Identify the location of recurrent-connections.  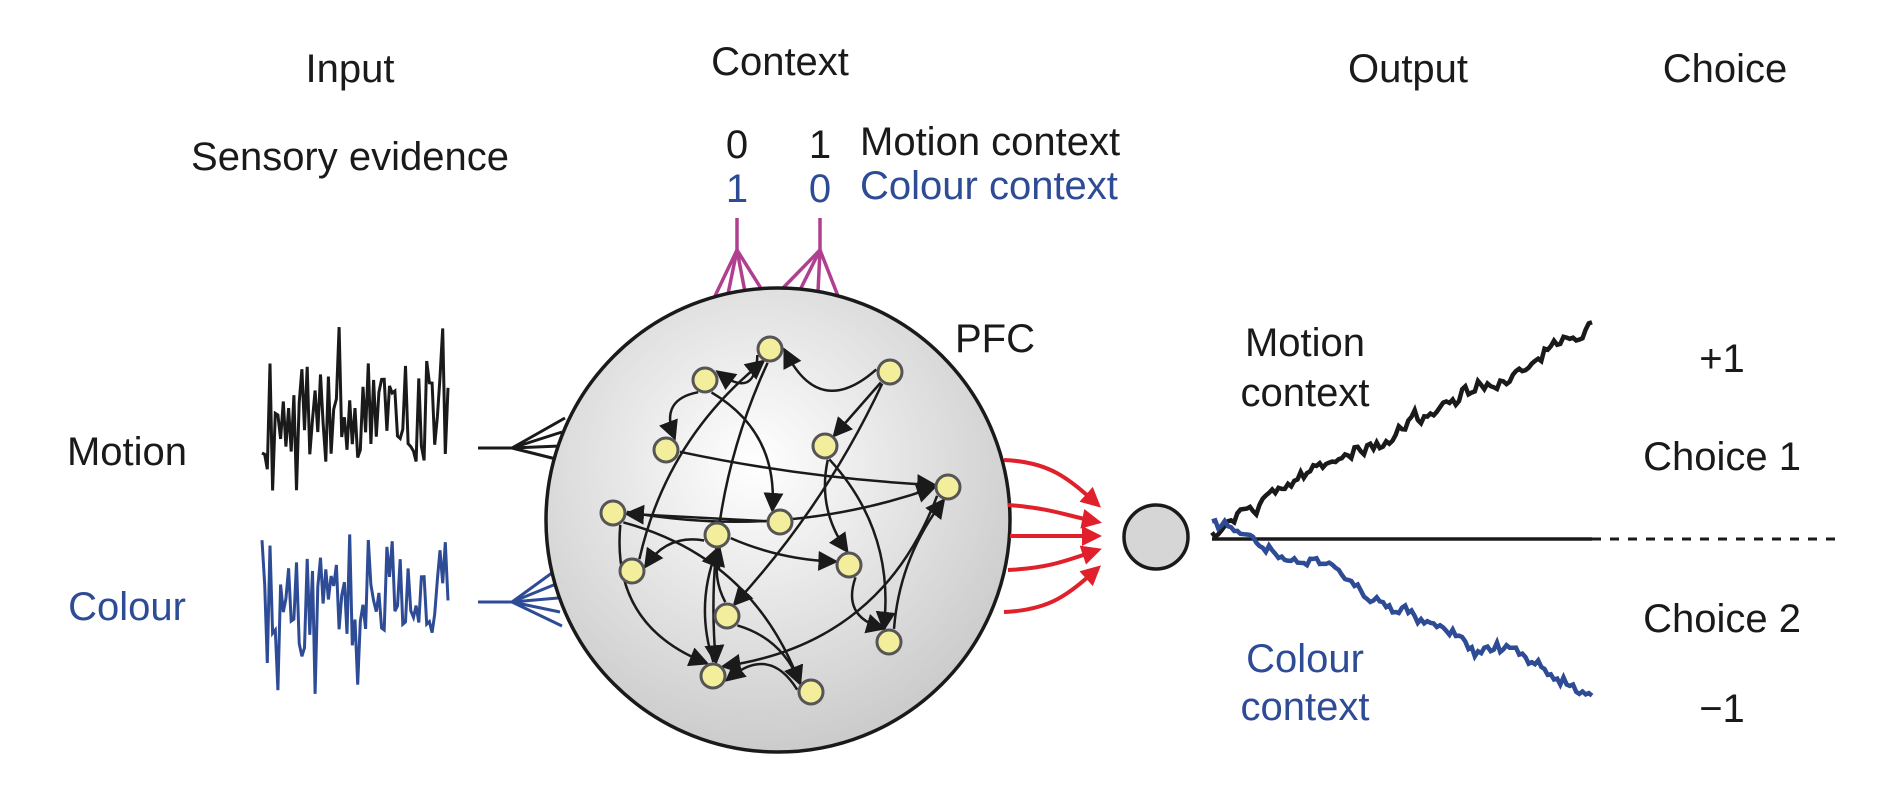
(782, 519).